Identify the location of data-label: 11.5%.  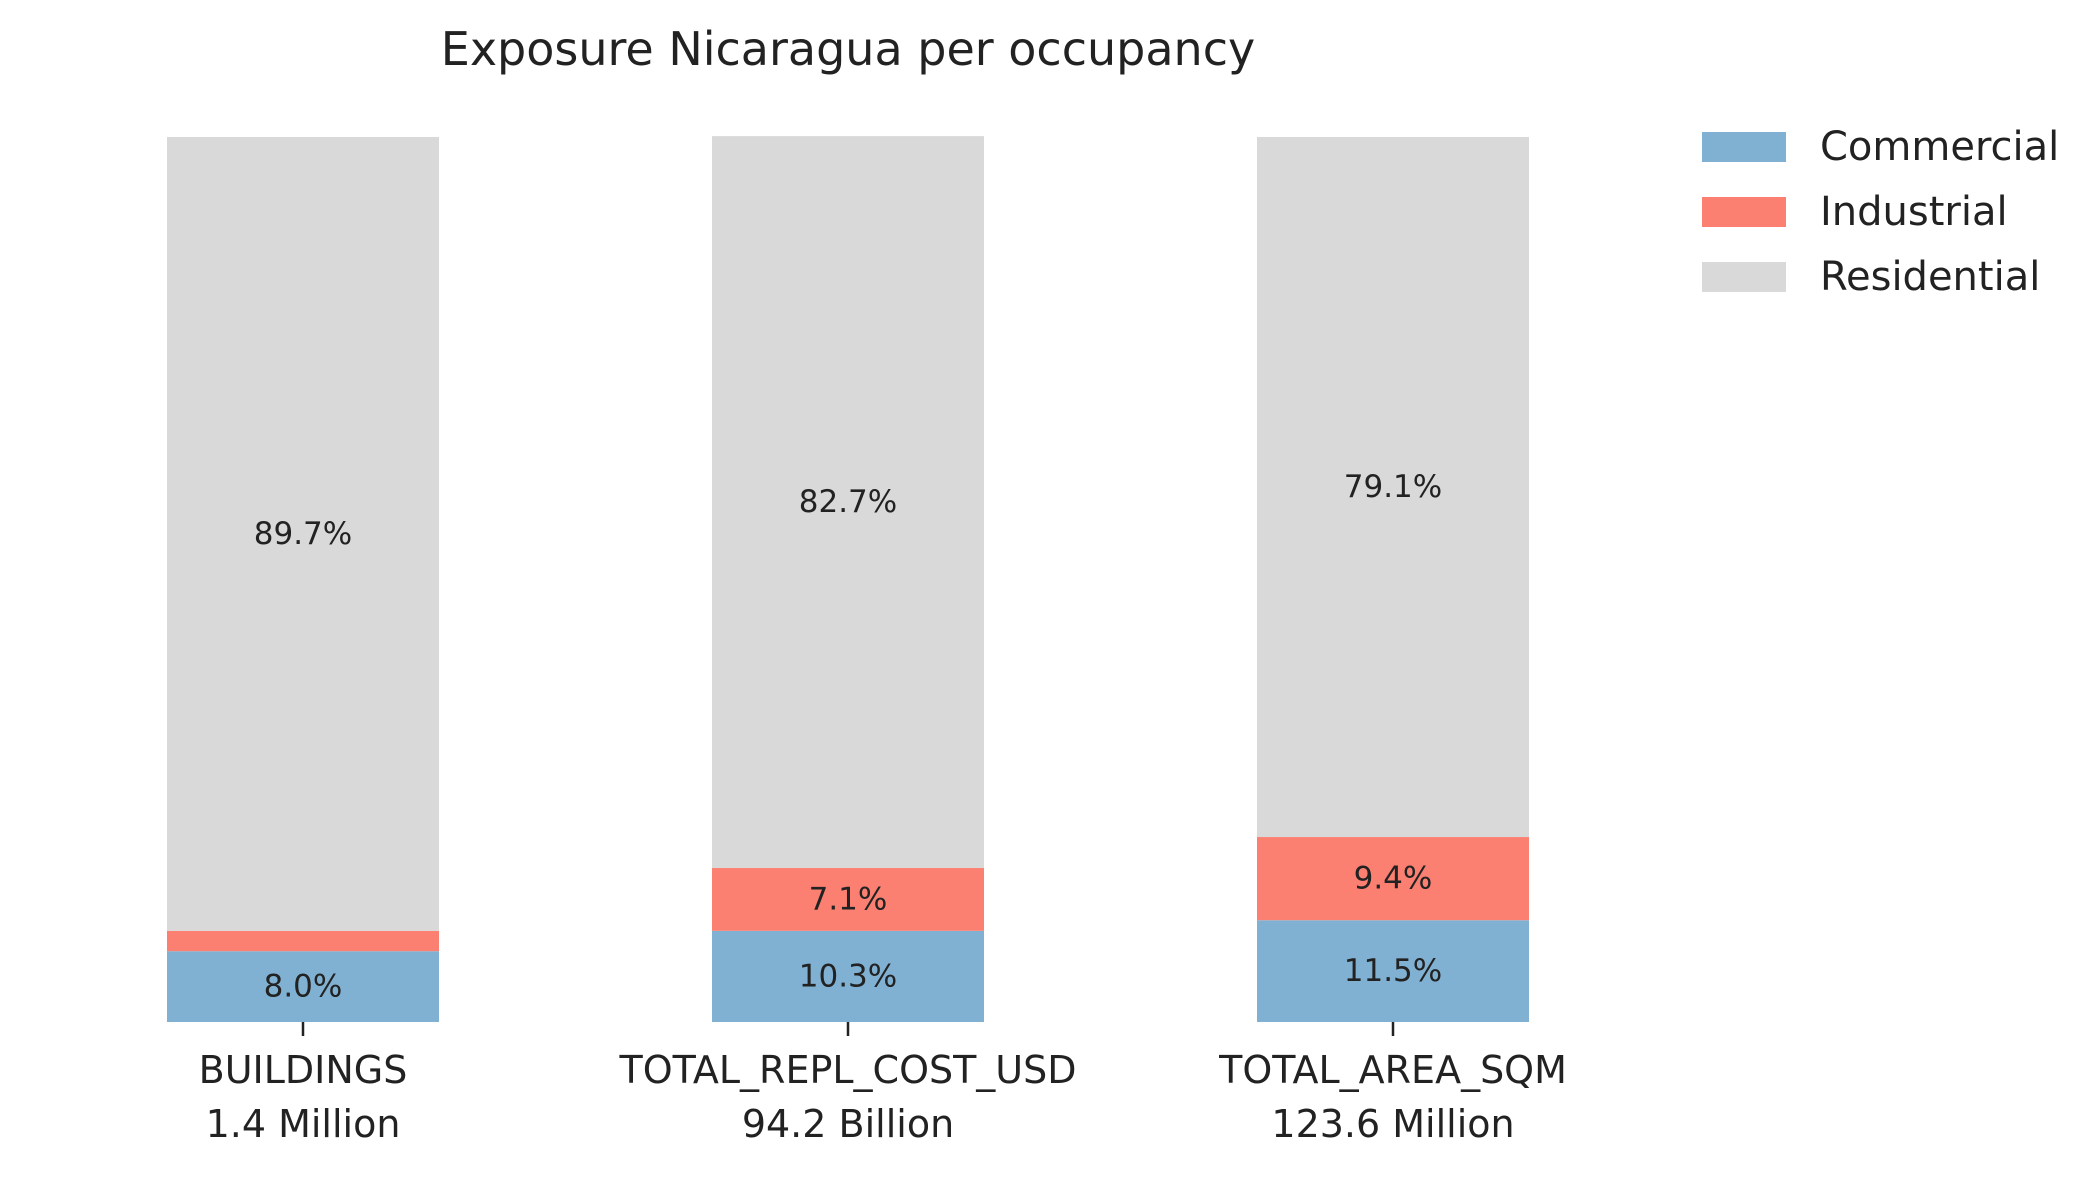
(1393, 971).